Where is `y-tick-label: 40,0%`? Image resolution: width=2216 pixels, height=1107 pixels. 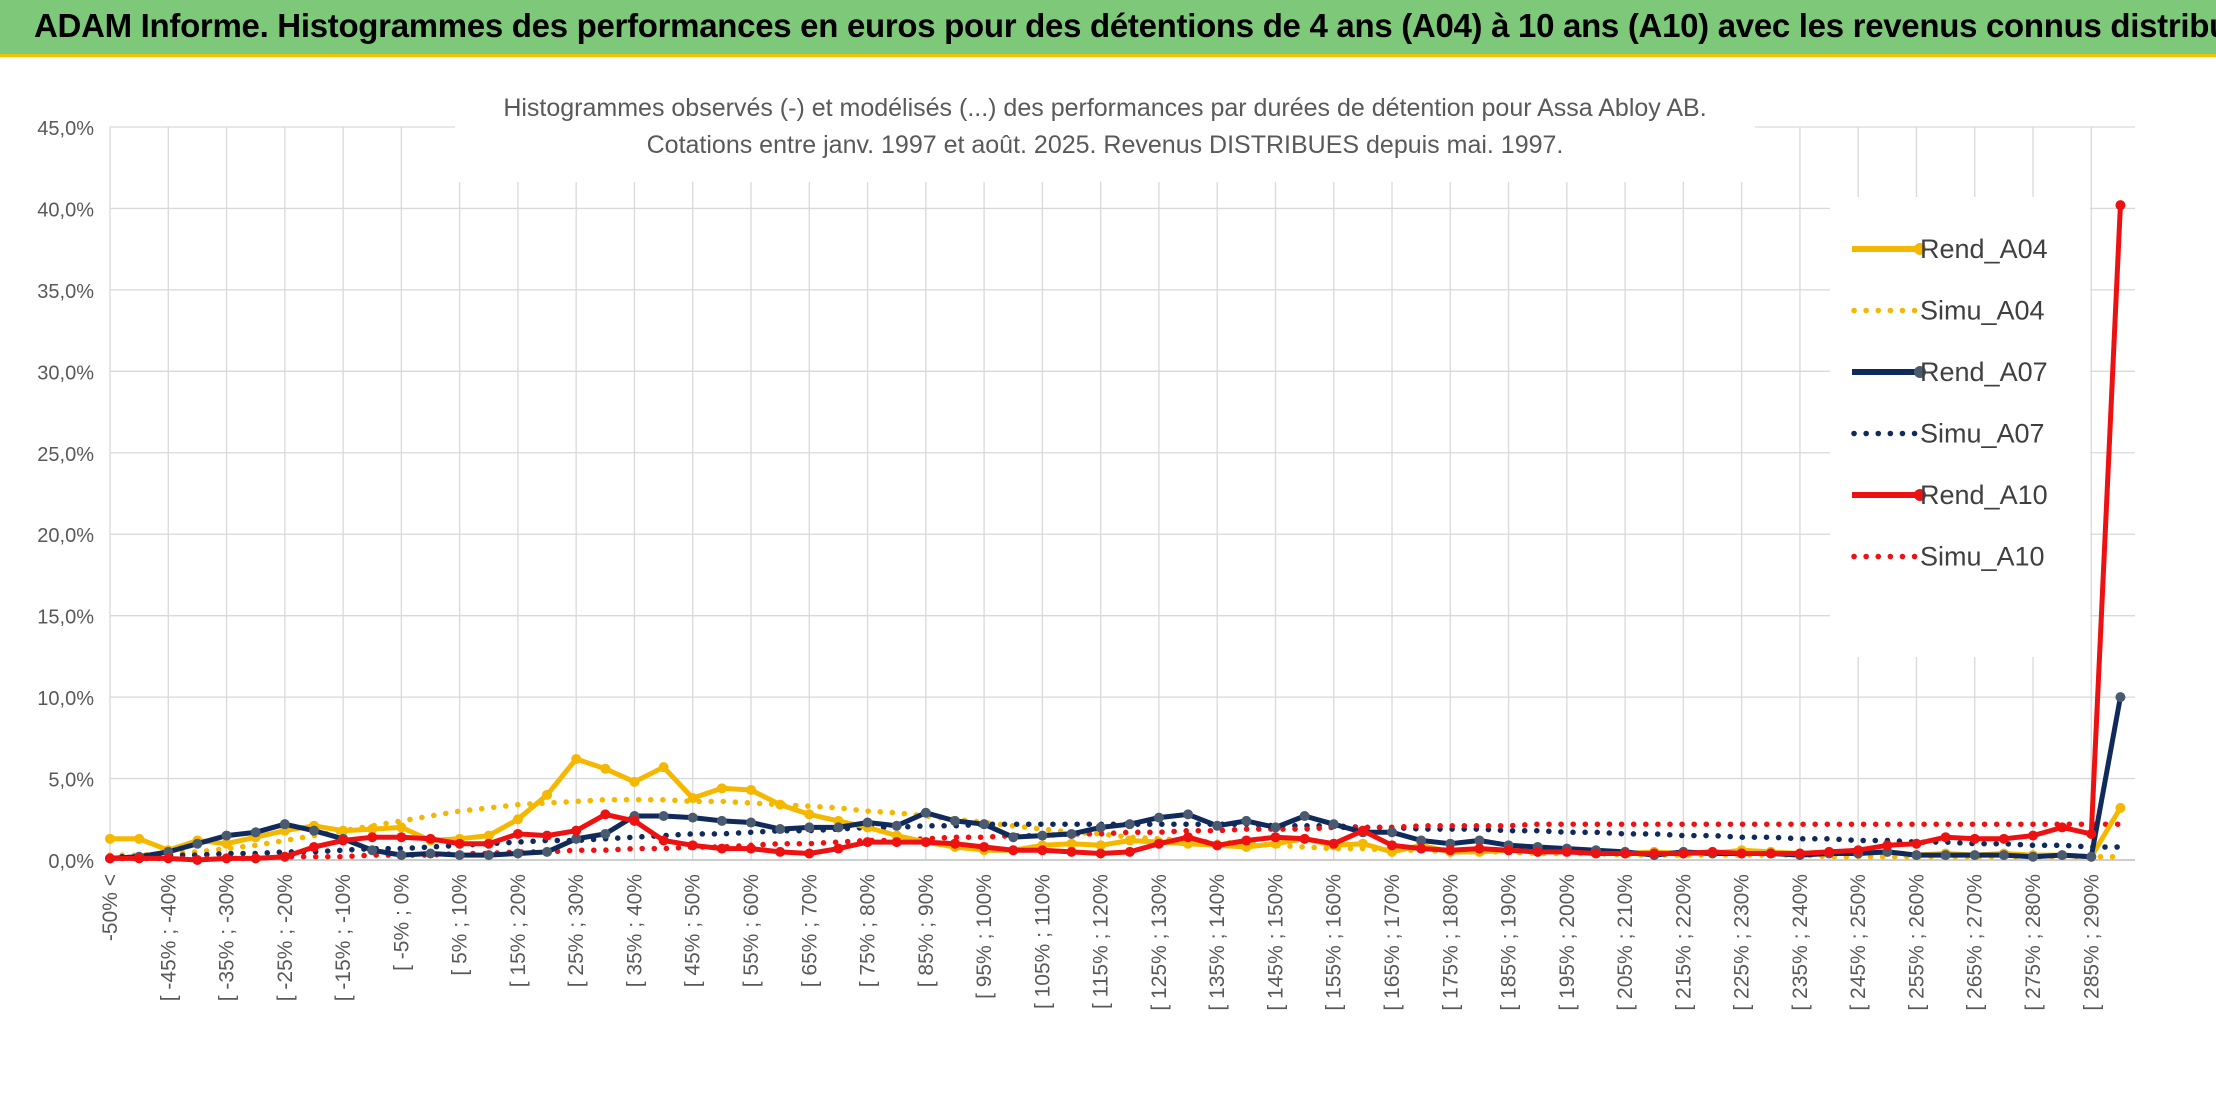
y-tick-label: 40,0% is located at coordinates (65, 210).